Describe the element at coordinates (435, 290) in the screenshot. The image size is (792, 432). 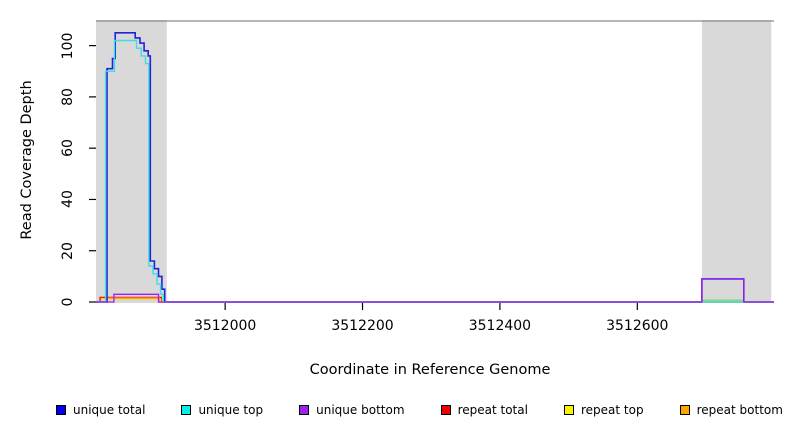
I see `series-line-unique-bottom` at that location.